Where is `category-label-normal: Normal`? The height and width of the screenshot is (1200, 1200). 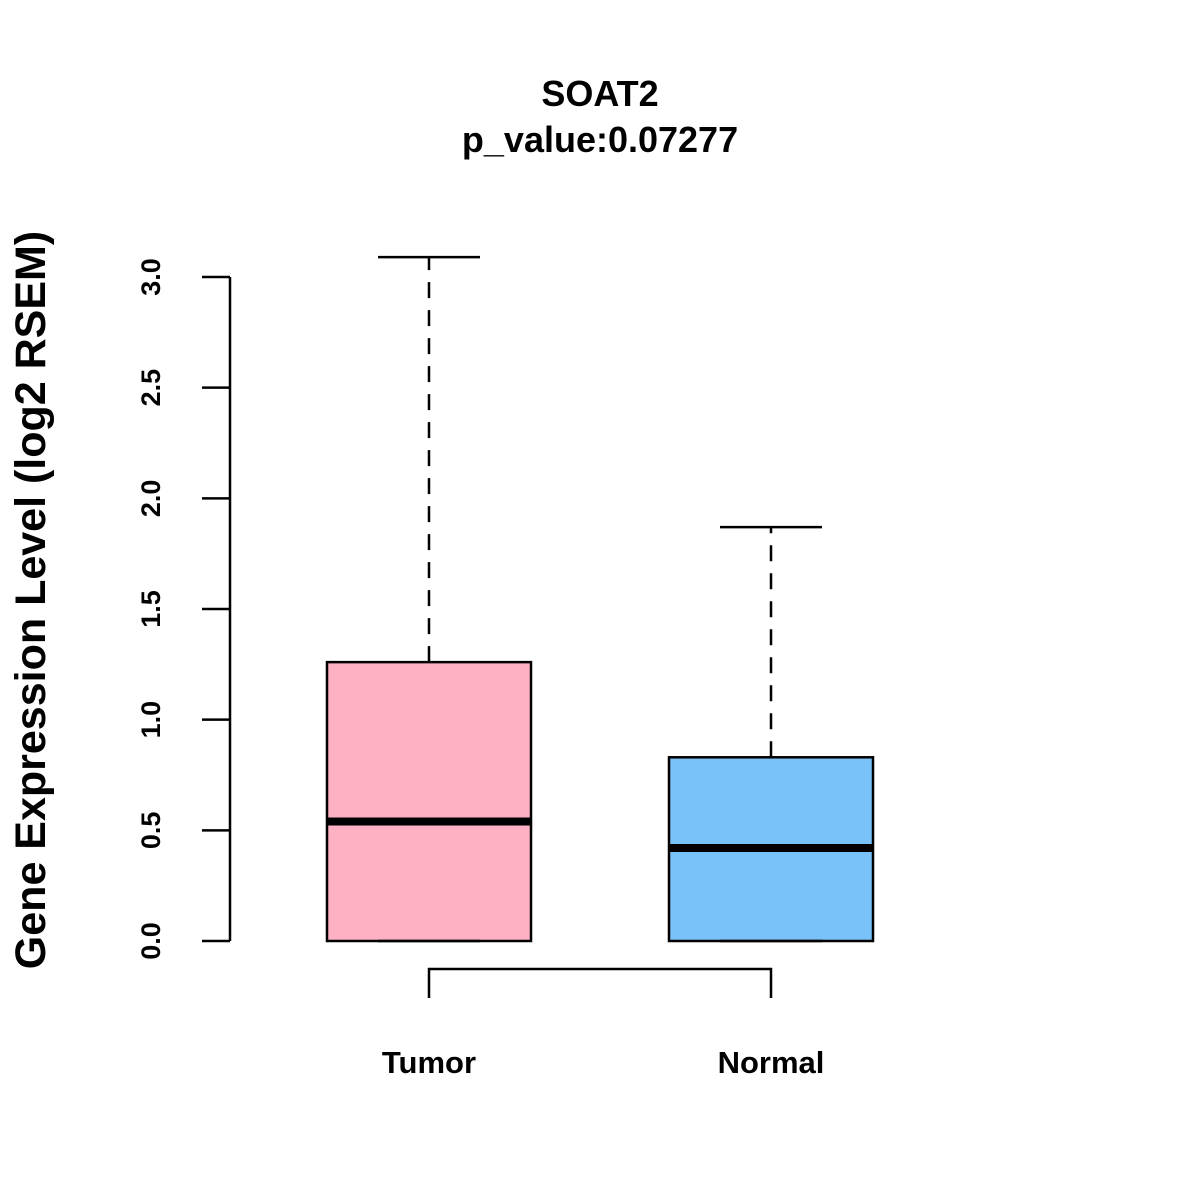 category-label-normal: Normal is located at coordinates (771, 1062).